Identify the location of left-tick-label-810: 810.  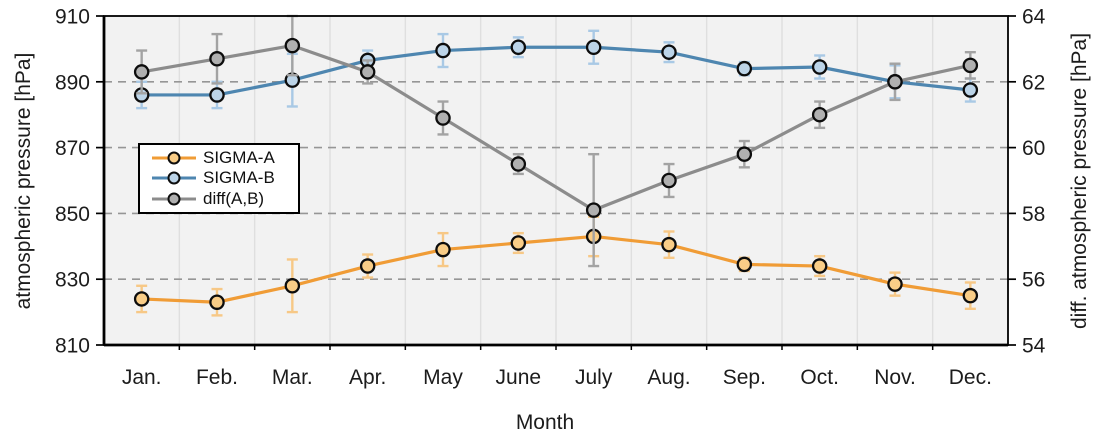
(72, 346).